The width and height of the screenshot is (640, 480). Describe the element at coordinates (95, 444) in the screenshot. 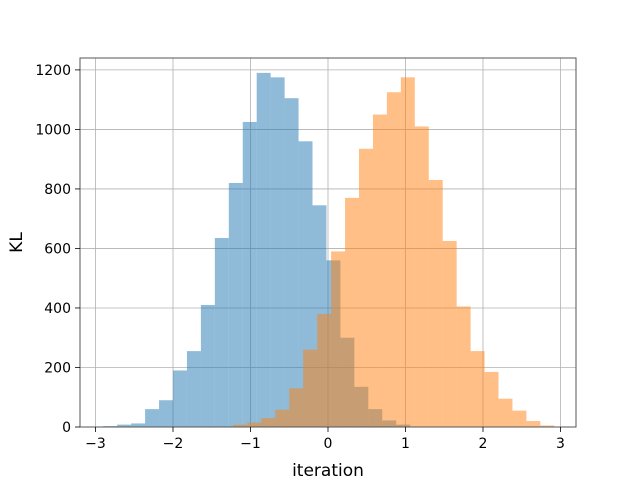

I see `x-tick-label: −3` at that location.